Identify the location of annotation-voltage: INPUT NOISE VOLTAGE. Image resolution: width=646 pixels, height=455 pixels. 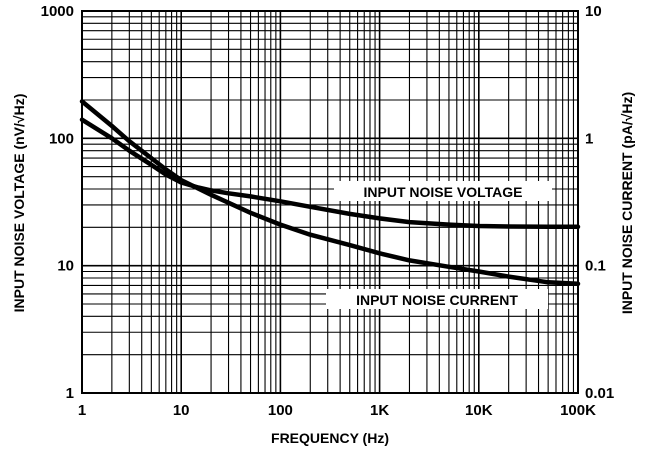
(443, 192).